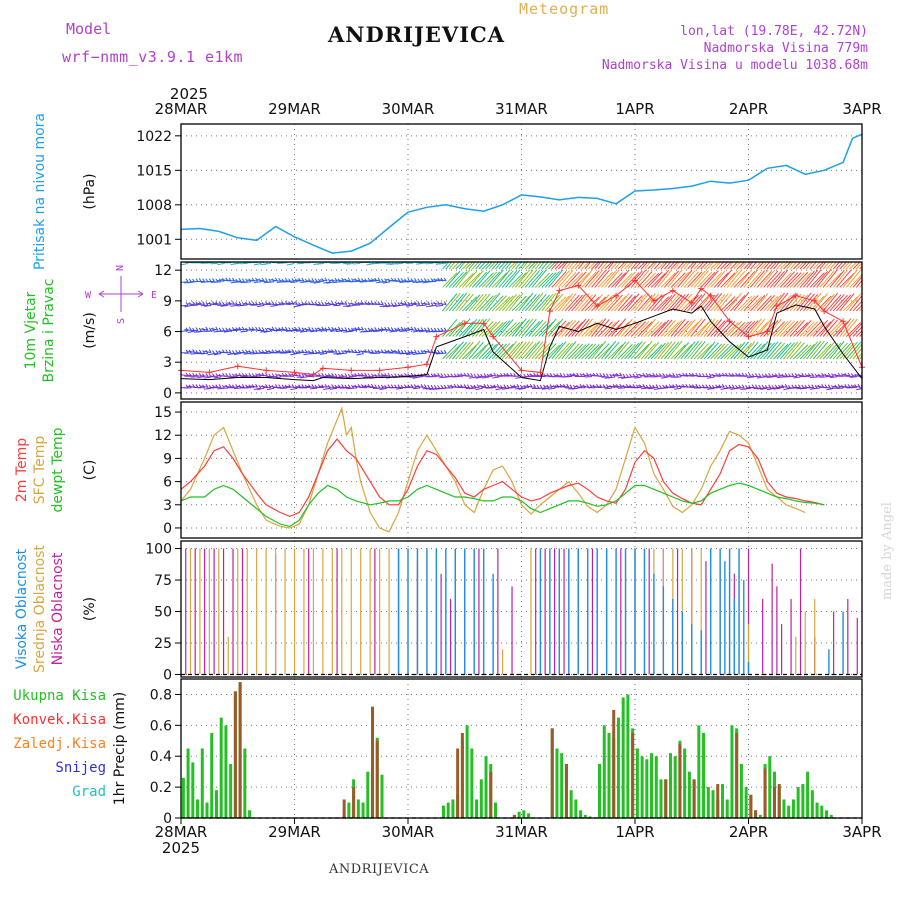 This screenshot has width=900, height=900. I want to click on y-tick-label: 0, so click(167, 675).